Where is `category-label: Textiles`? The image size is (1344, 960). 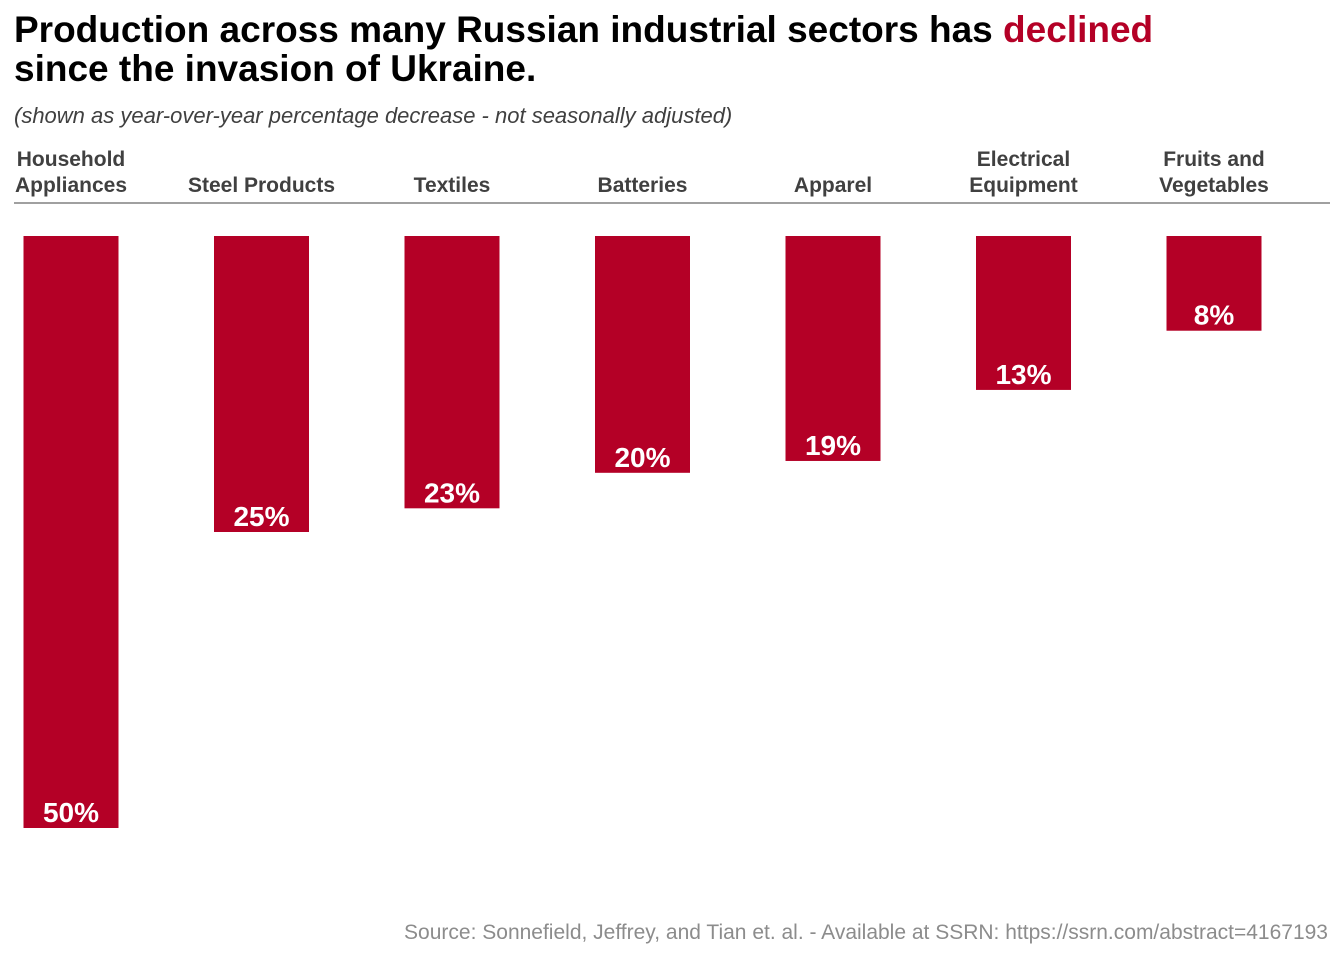 category-label: Textiles is located at coordinates (452, 185).